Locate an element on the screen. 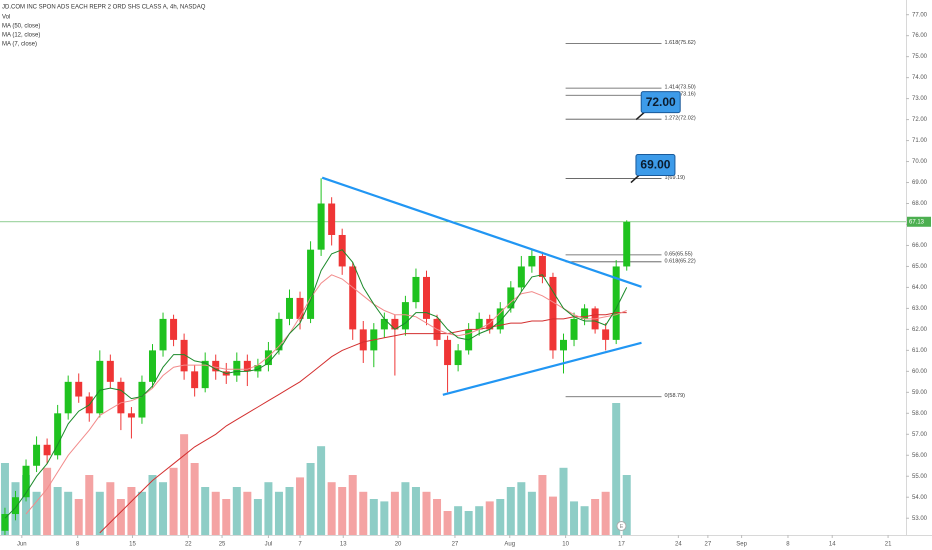 Image resolution: width=932 pixels, height=550 pixels. event-label: E is located at coordinates (622, 527).